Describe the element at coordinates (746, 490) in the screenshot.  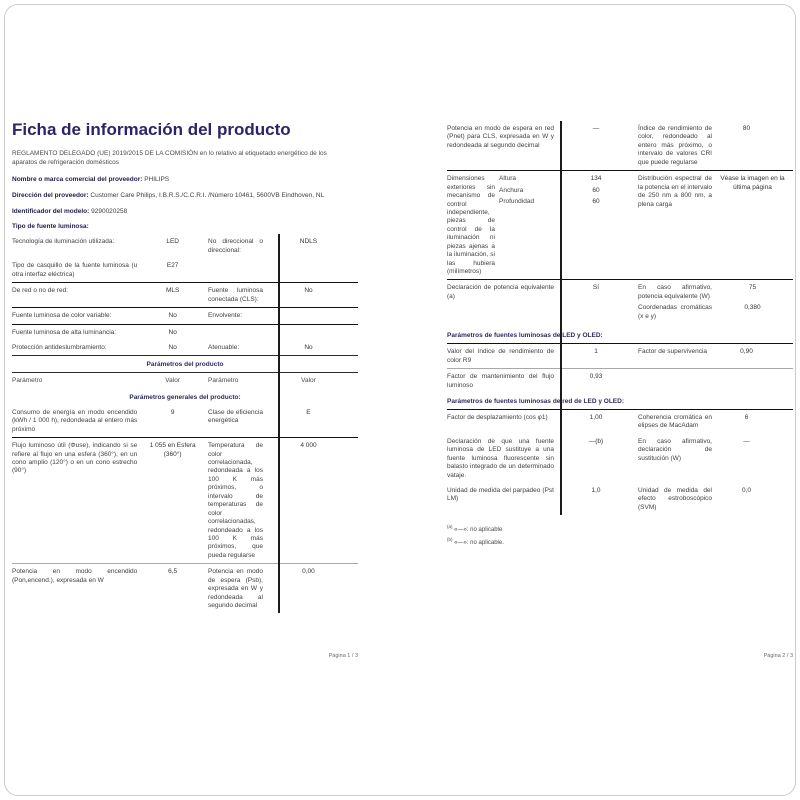
I see `value-cell: 0,0` at that location.